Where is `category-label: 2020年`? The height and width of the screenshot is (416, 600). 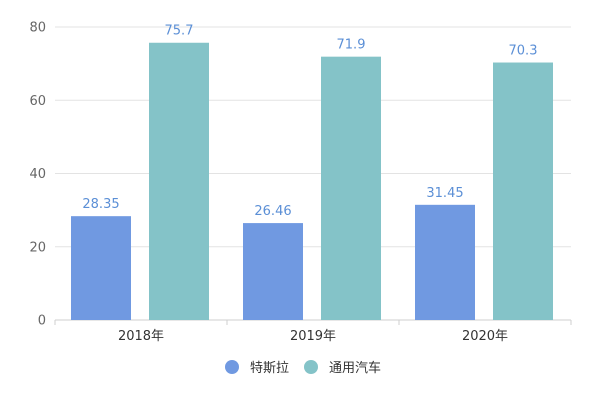
category-label: 2020年 is located at coordinates (485, 336).